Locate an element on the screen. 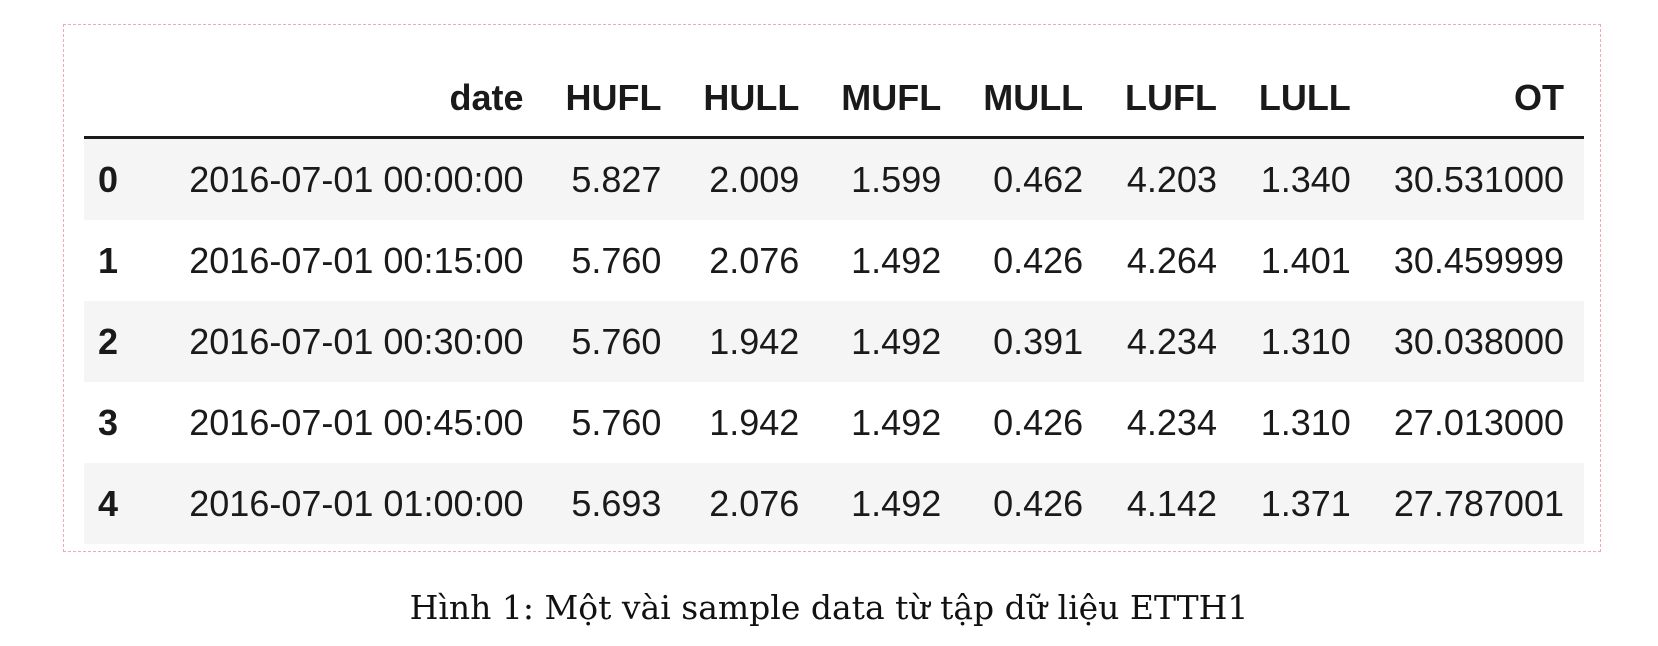  header-hull: HULL is located at coordinates (750, 99).